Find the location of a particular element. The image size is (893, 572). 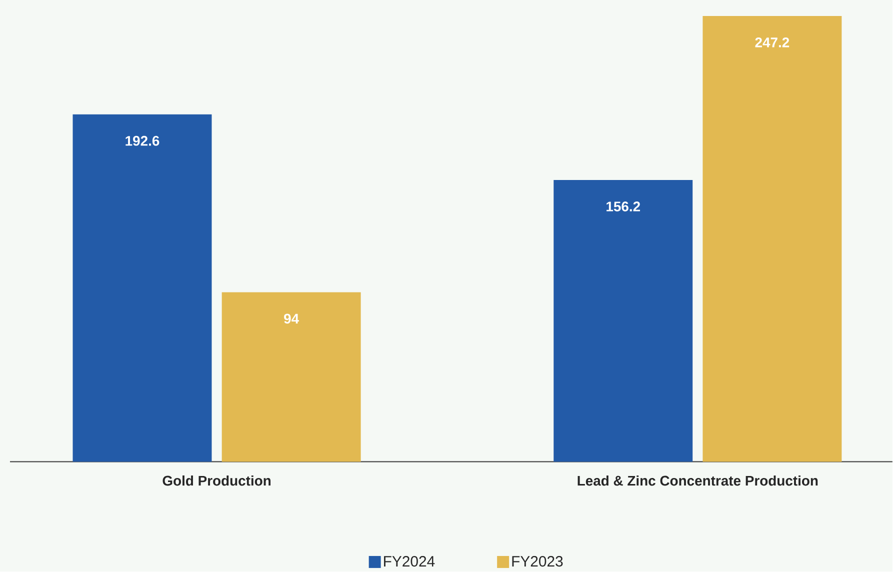

data-label: 247.2 is located at coordinates (772, 43).